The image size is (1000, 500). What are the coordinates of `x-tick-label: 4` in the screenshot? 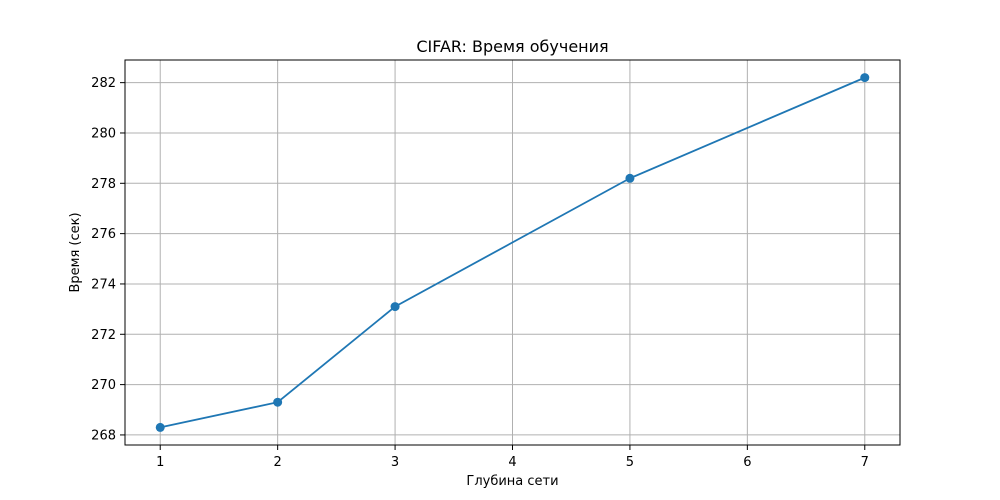 It's located at (512, 462).